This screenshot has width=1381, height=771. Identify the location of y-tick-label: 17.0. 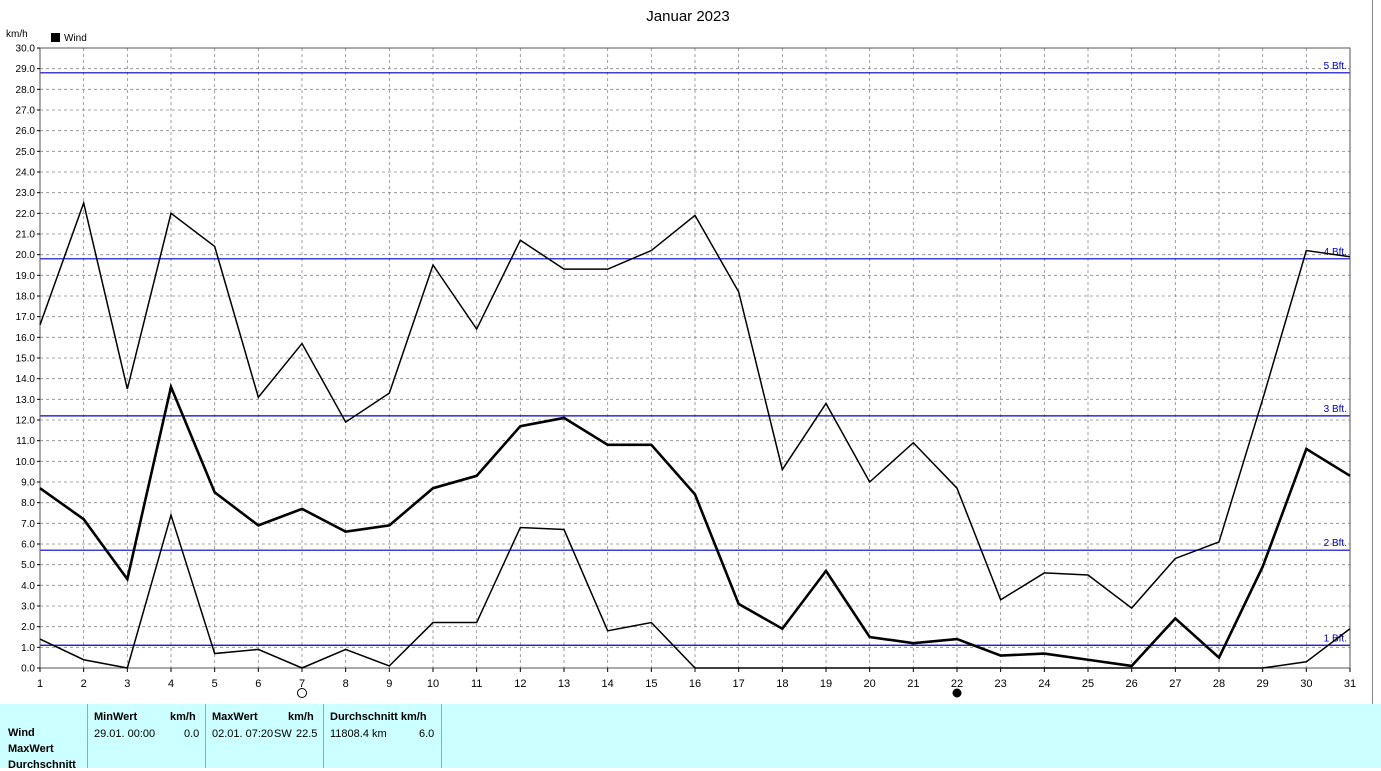
(26, 317).